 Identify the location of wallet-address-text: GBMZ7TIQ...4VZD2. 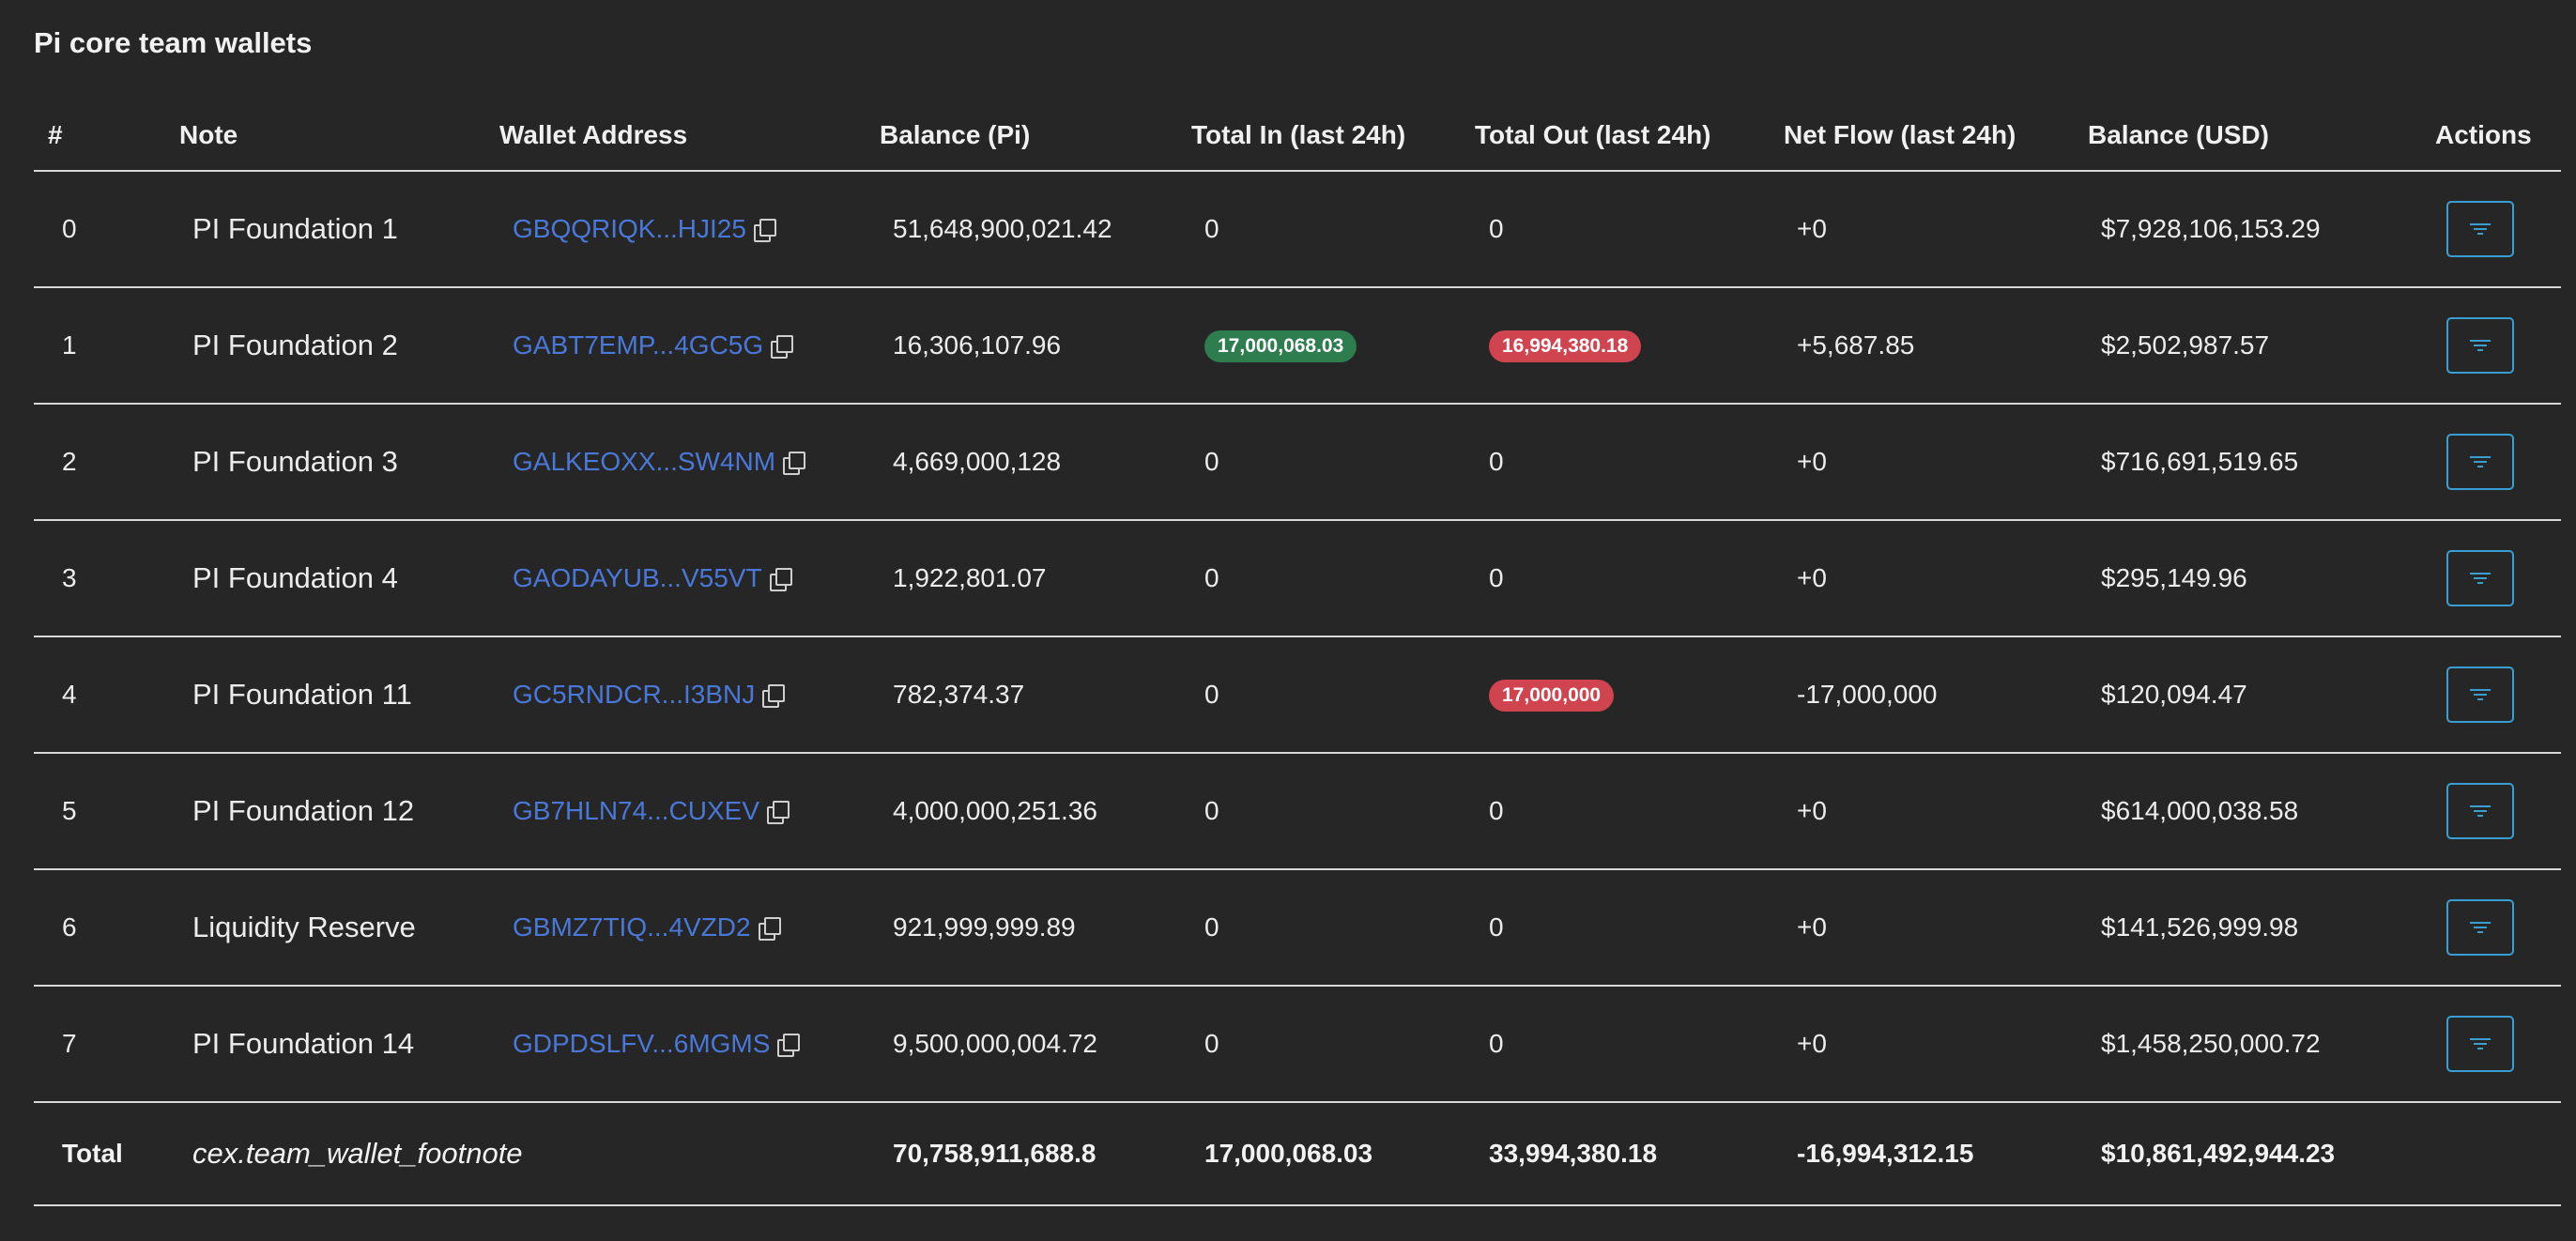
(647, 927).